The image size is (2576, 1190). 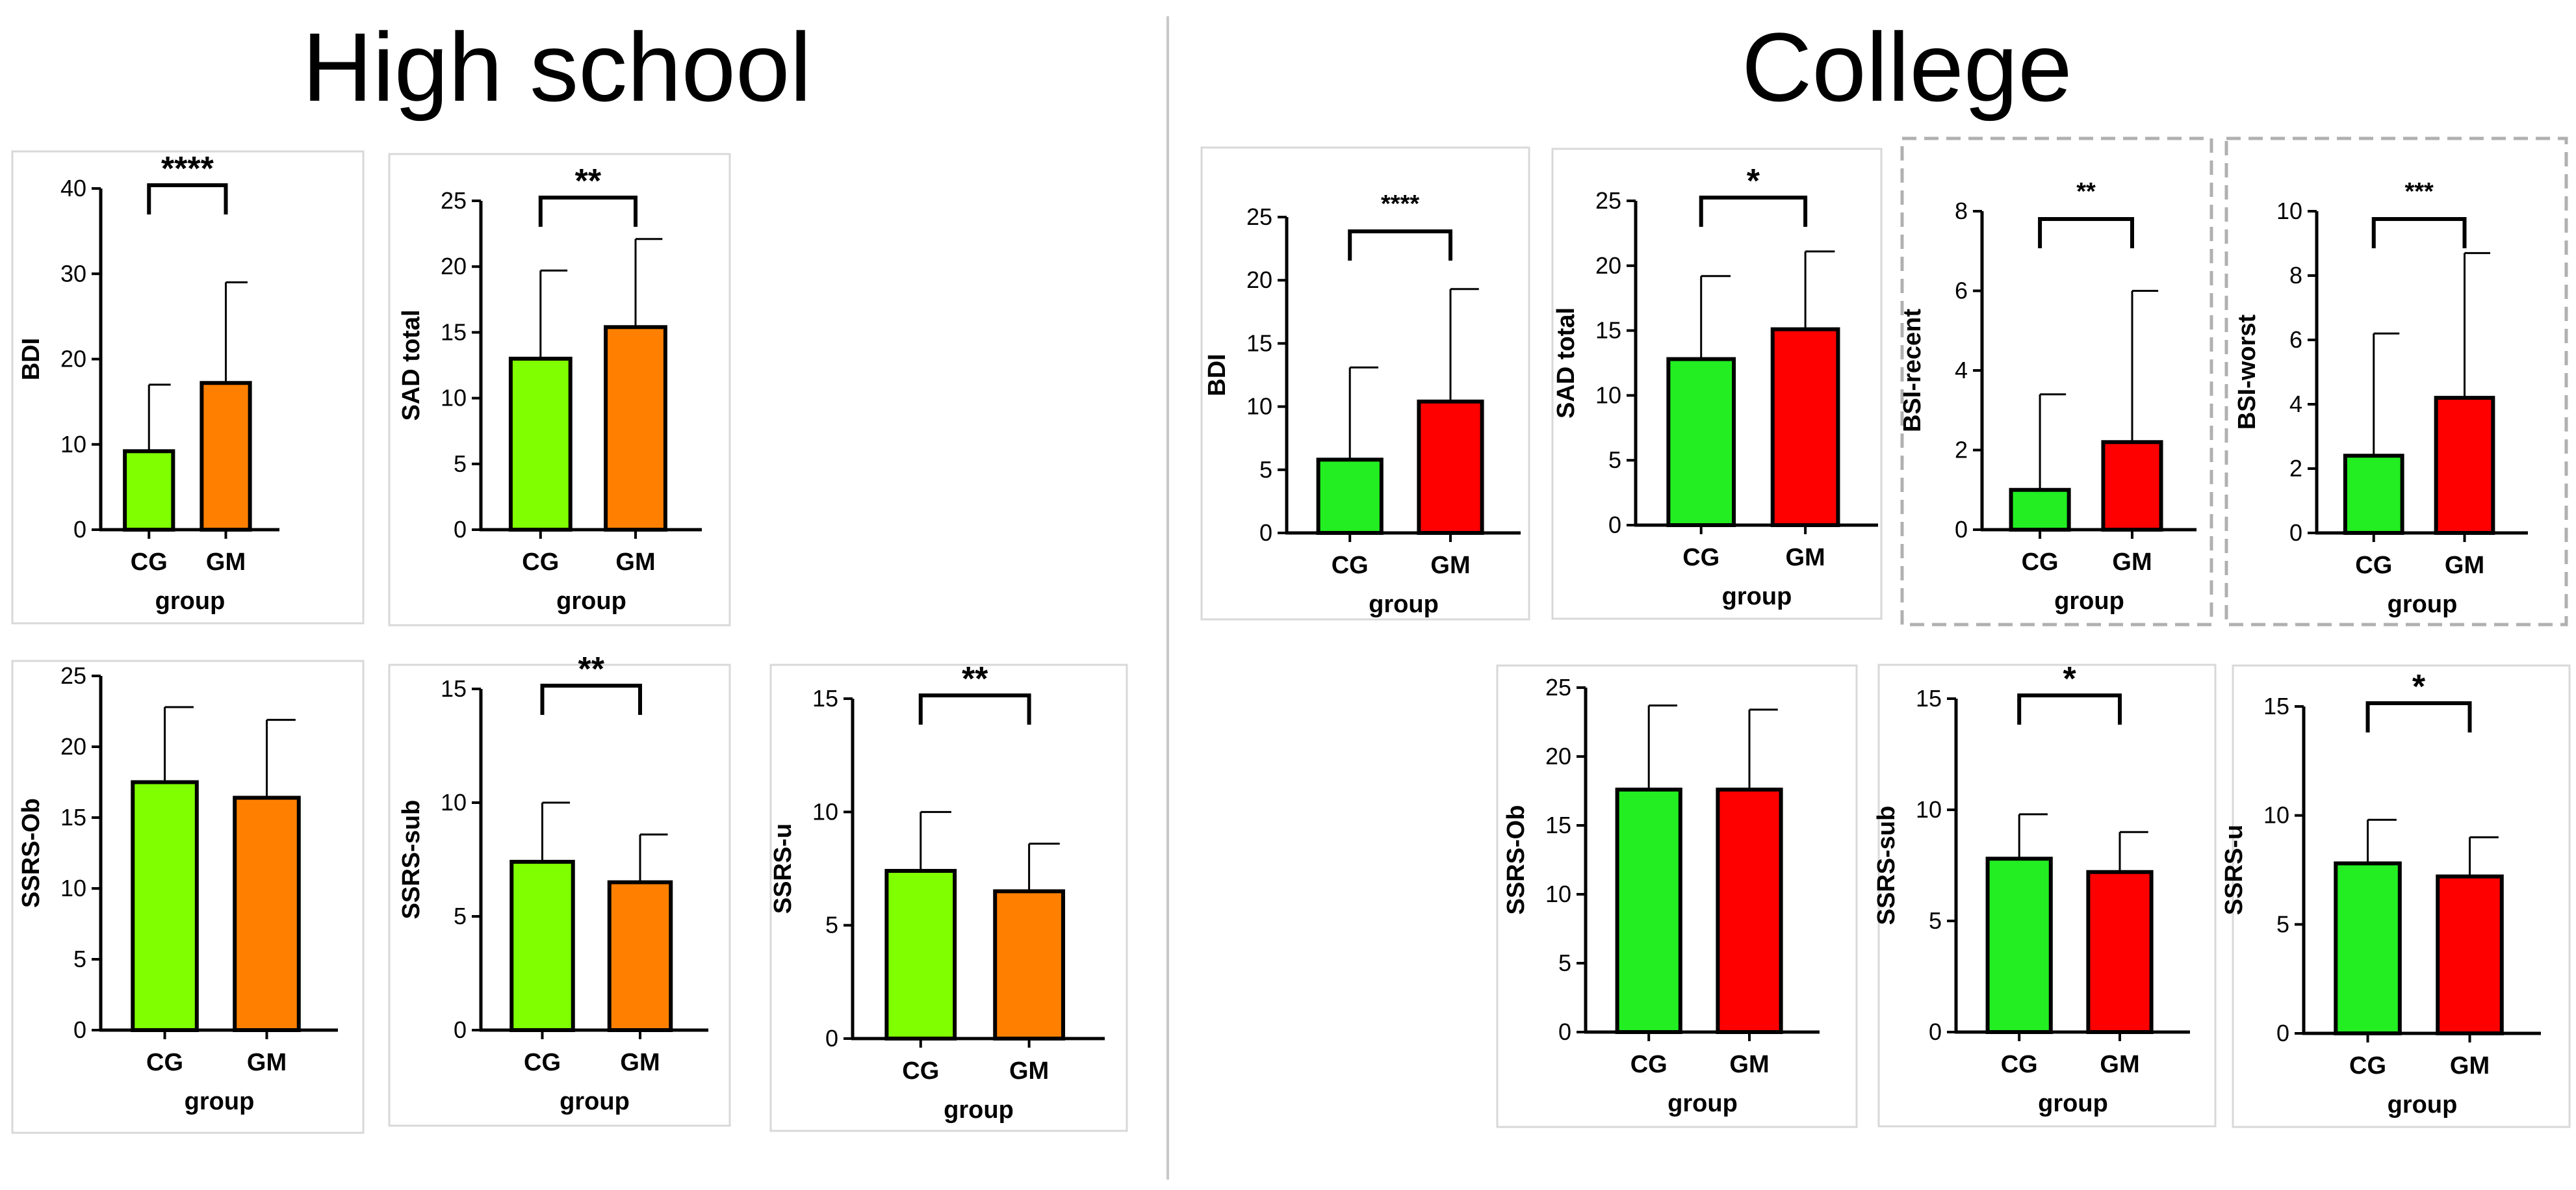 I want to click on chart-panel-hs-ssrs-sub: 0 5 10 15 CG GM group SSRS-sub **, so click(x=559, y=889).